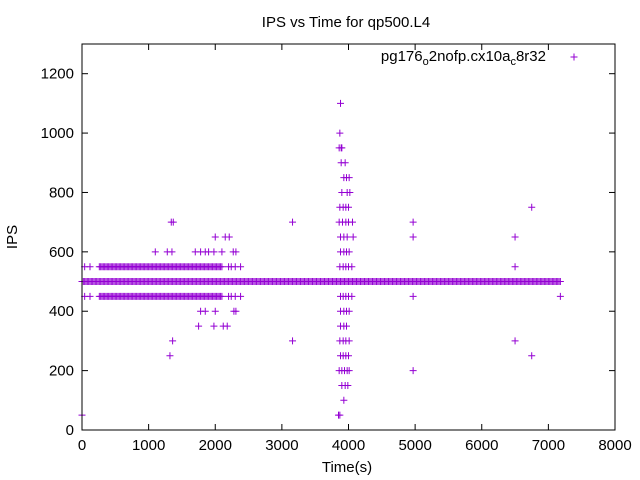  What do you see at coordinates (61, 192) in the screenshot?
I see `y-tick-label: 800` at bounding box center [61, 192].